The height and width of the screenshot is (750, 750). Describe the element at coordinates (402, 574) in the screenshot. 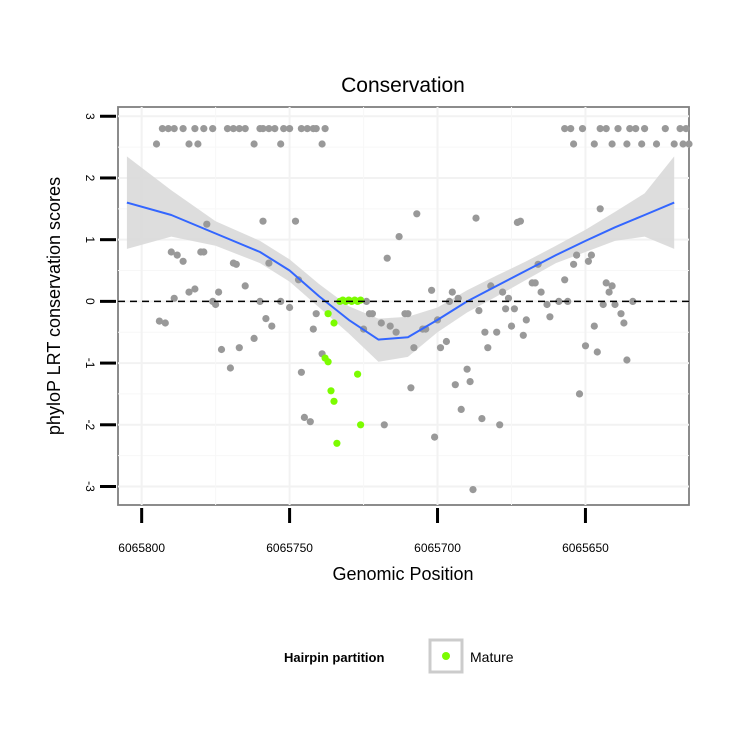

I see `x-axis-title: Genomic Position` at that location.